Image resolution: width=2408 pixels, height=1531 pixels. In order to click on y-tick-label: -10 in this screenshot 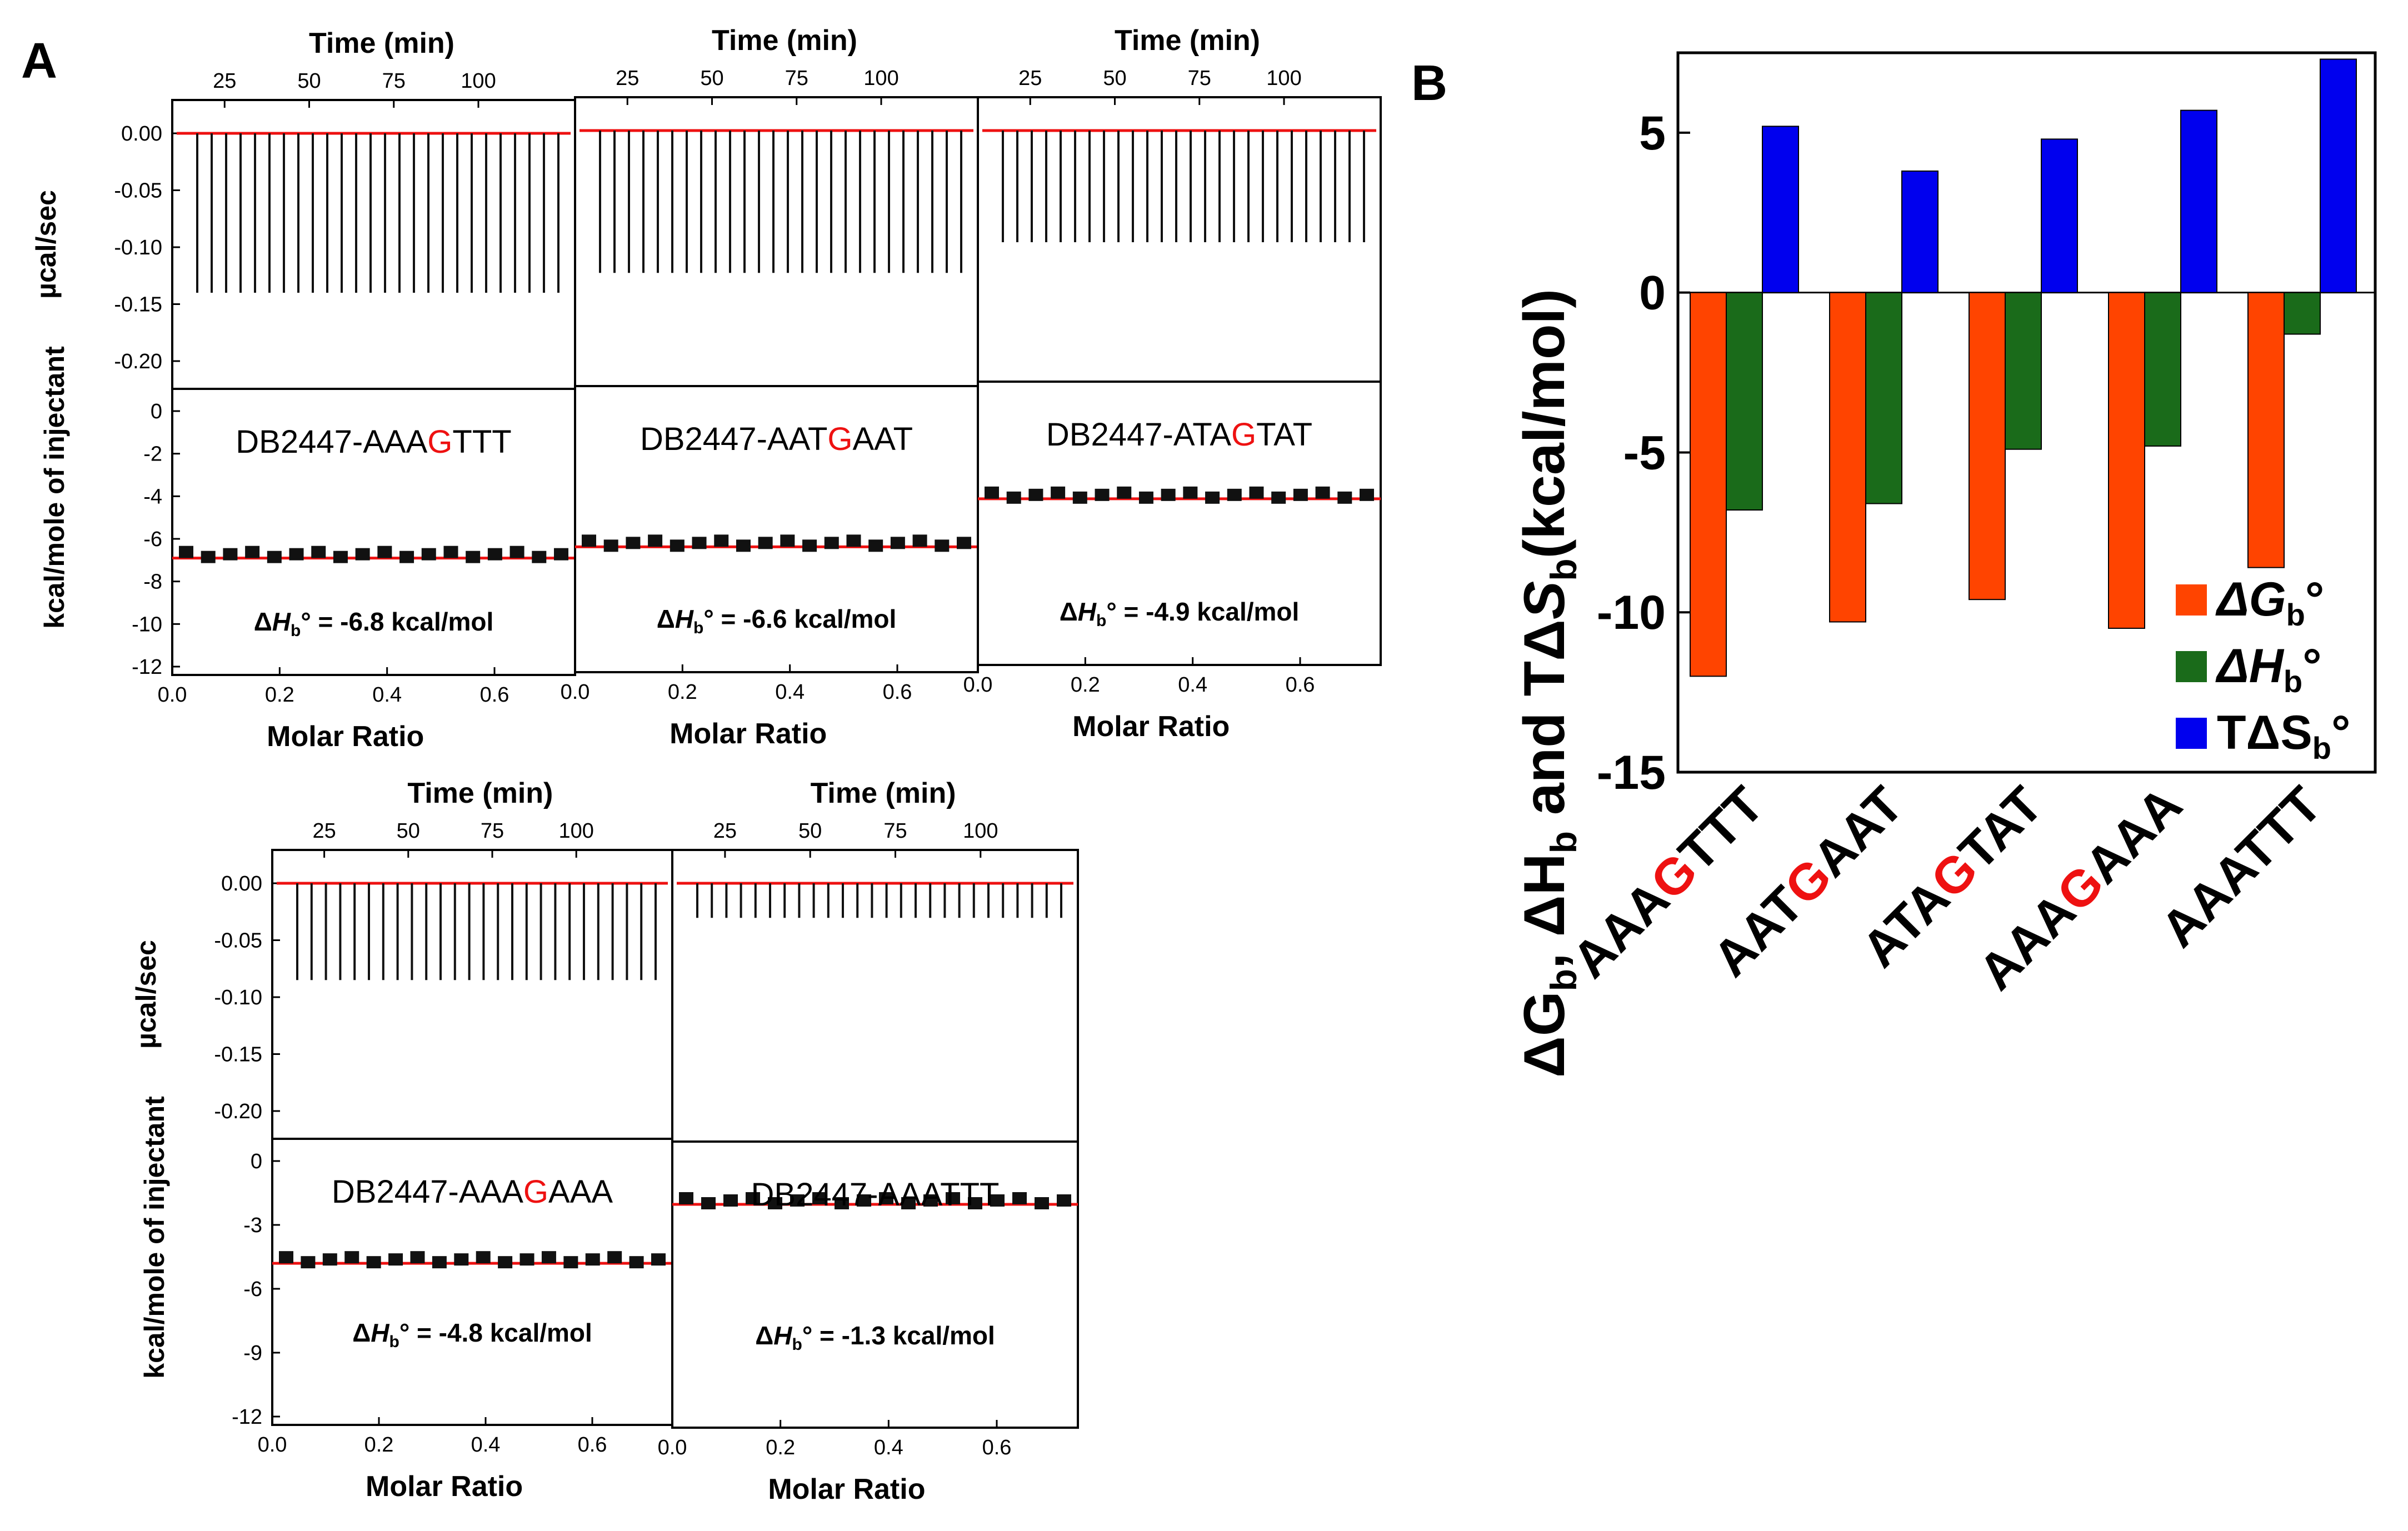, I will do `click(1631, 612)`.